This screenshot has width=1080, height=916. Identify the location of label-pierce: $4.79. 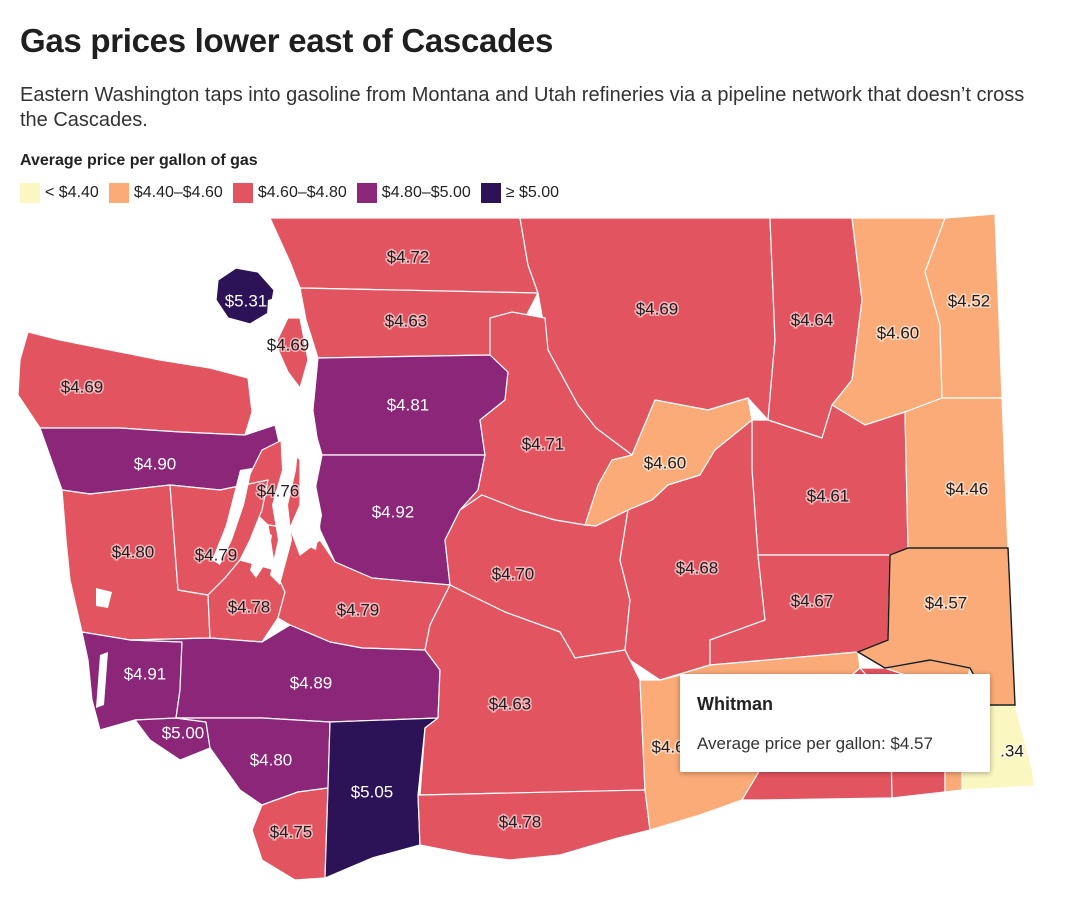
(358, 609).